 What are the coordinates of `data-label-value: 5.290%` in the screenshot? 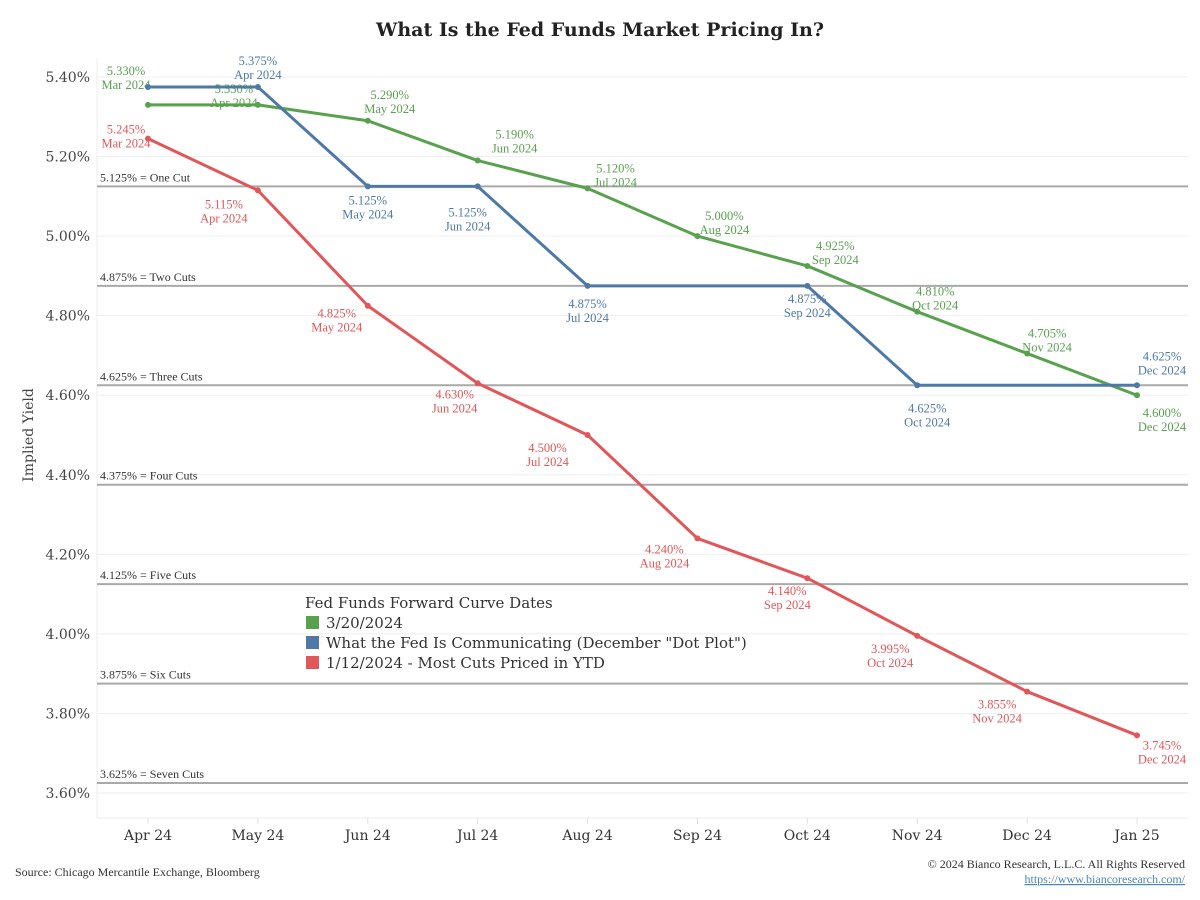 It's located at (390, 95).